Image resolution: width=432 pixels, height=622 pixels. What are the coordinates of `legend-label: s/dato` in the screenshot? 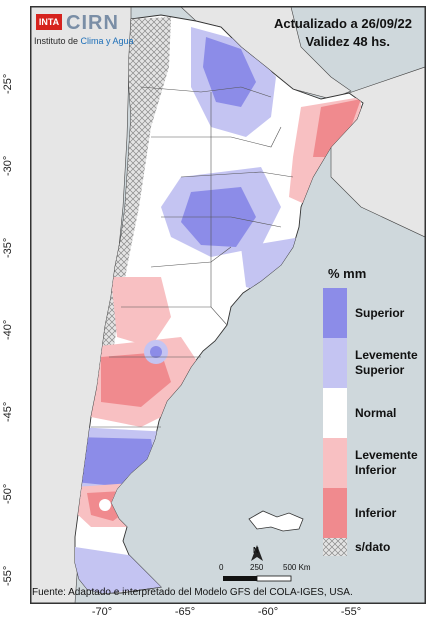 It's located at (373, 546).